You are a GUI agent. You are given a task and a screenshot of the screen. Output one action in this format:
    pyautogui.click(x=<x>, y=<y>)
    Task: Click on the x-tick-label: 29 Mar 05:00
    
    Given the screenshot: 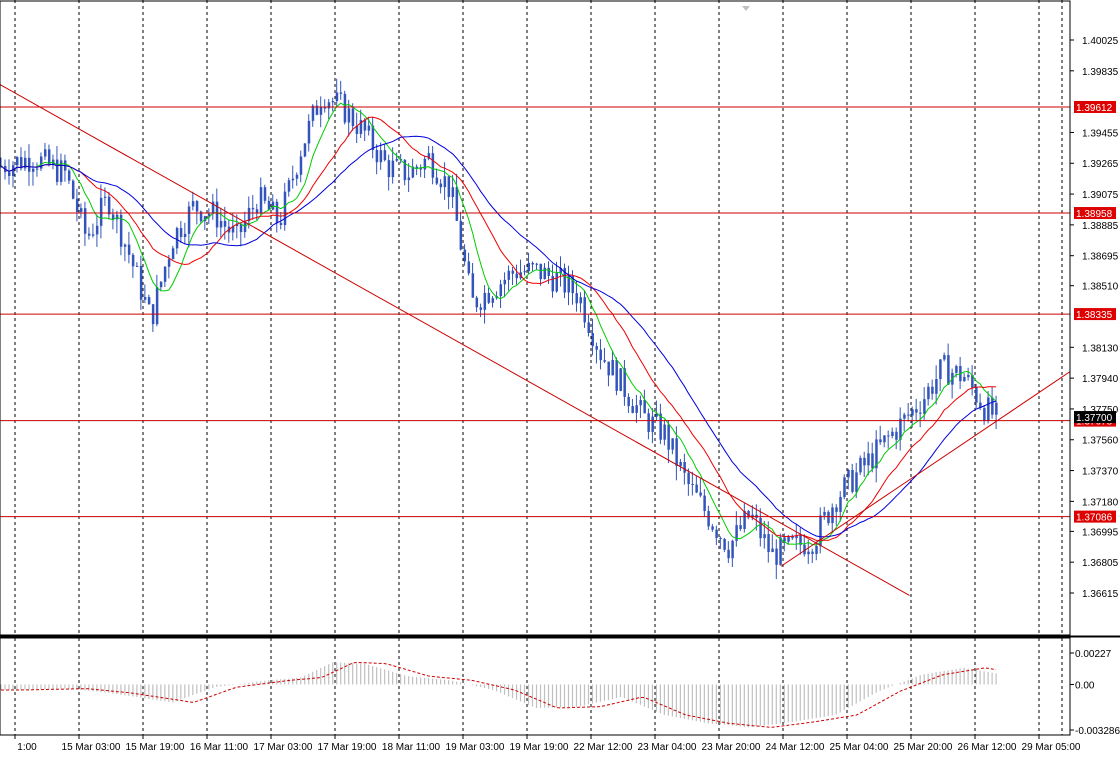 What is the action you would take?
    pyautogui.click(x=1051, y=747)
    